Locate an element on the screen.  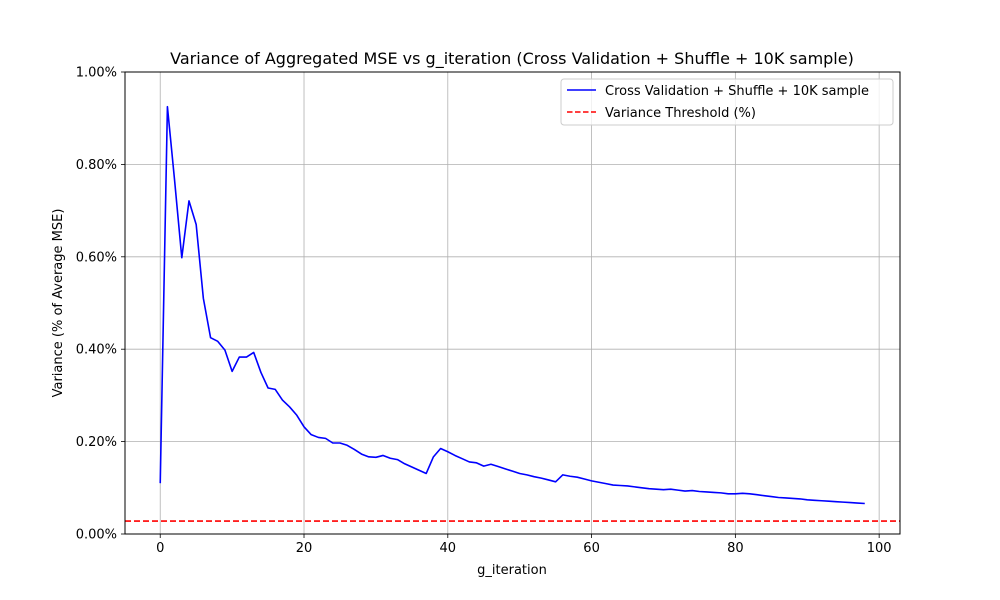
y-tick-label: 0.40% is located at coordinates (96, 350).